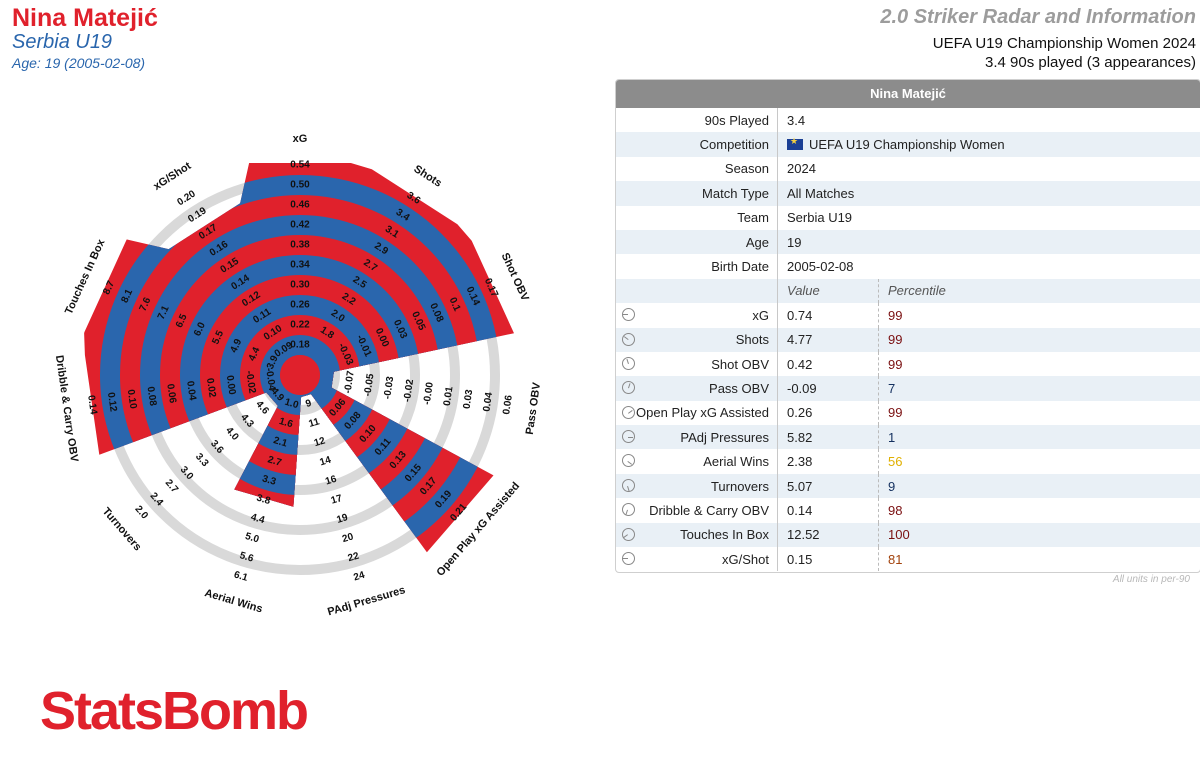 This screenshot has width=1200, height=761. Describe the element at coordinates (892, 388) in the screenshot. I see `metric-percentile: 7` at that location.